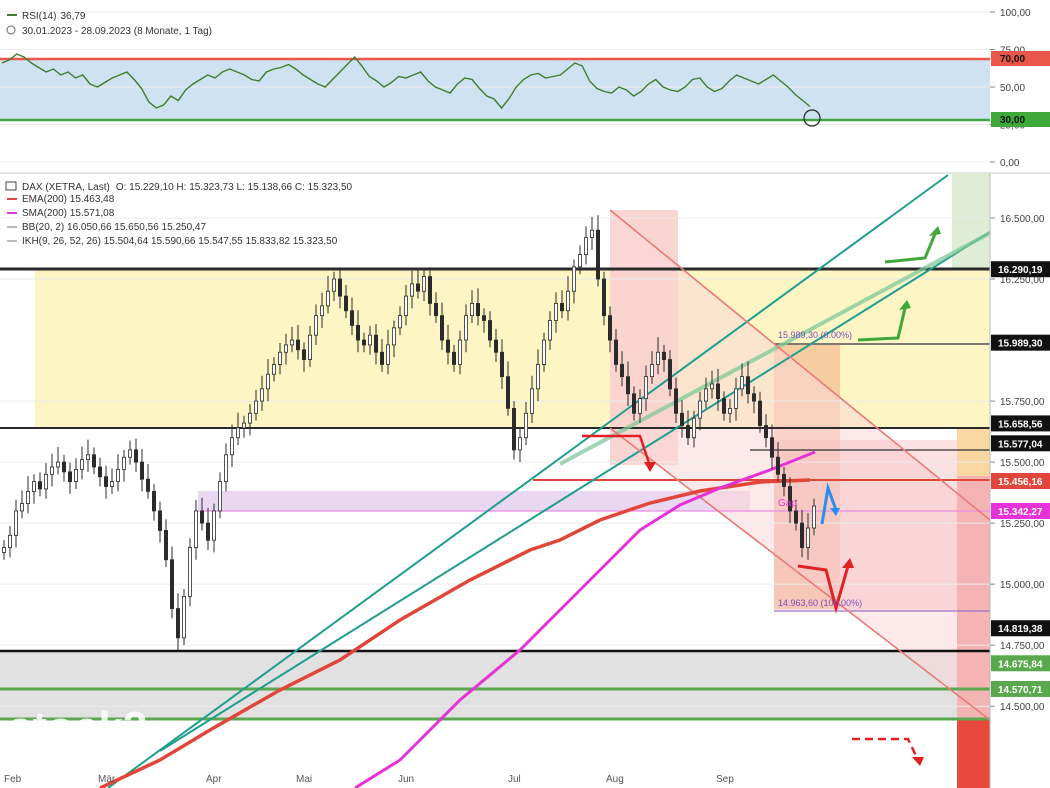 This screenshot has height=788, width=1050. I want to click on gap-zone, so click(474, 501).